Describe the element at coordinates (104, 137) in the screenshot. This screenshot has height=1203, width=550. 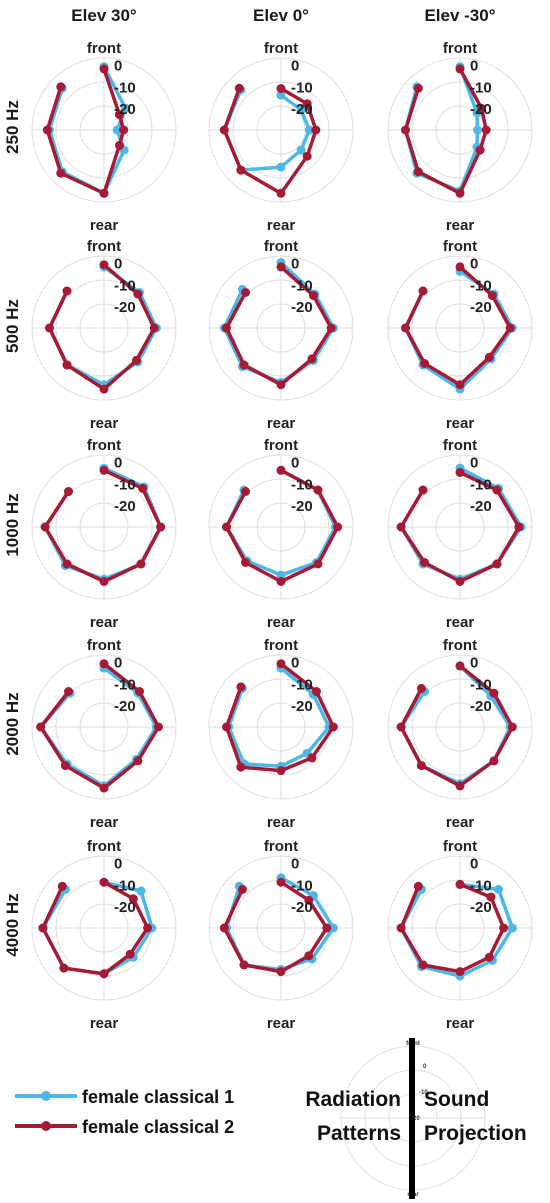
I see `polar-panel-250-hz-elev-30: 0 -10 -20 front rear` at that location.